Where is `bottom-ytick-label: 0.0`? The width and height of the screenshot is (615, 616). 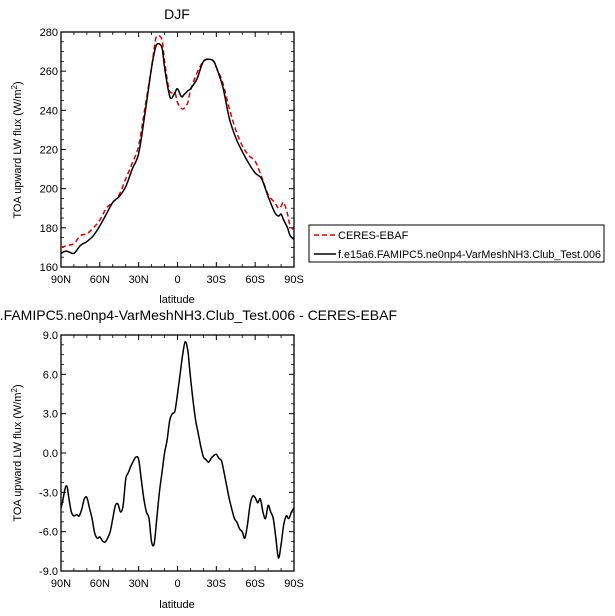 bottom-ytick-label: 0.0 is located at coordinates (50, 454).